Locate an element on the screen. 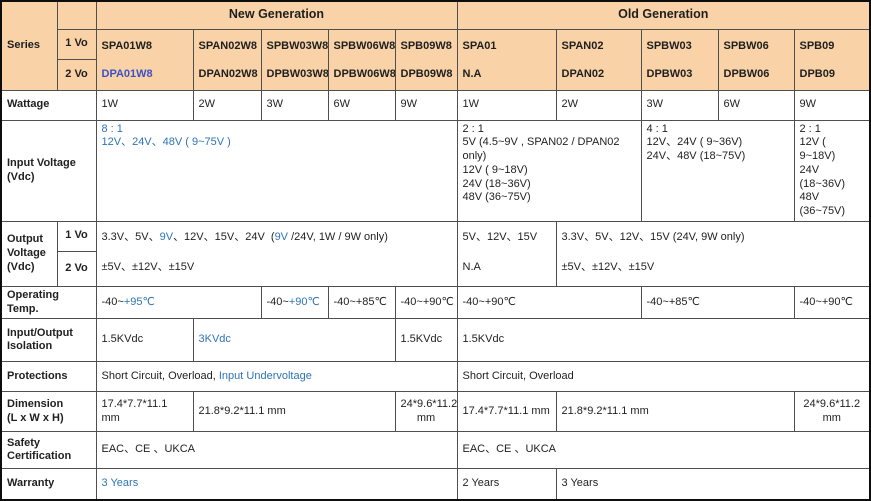 The width and height of the screenshot is (871, 501). row-label-operating-temp: Operating Temp. is located at coordinates (48, 302).